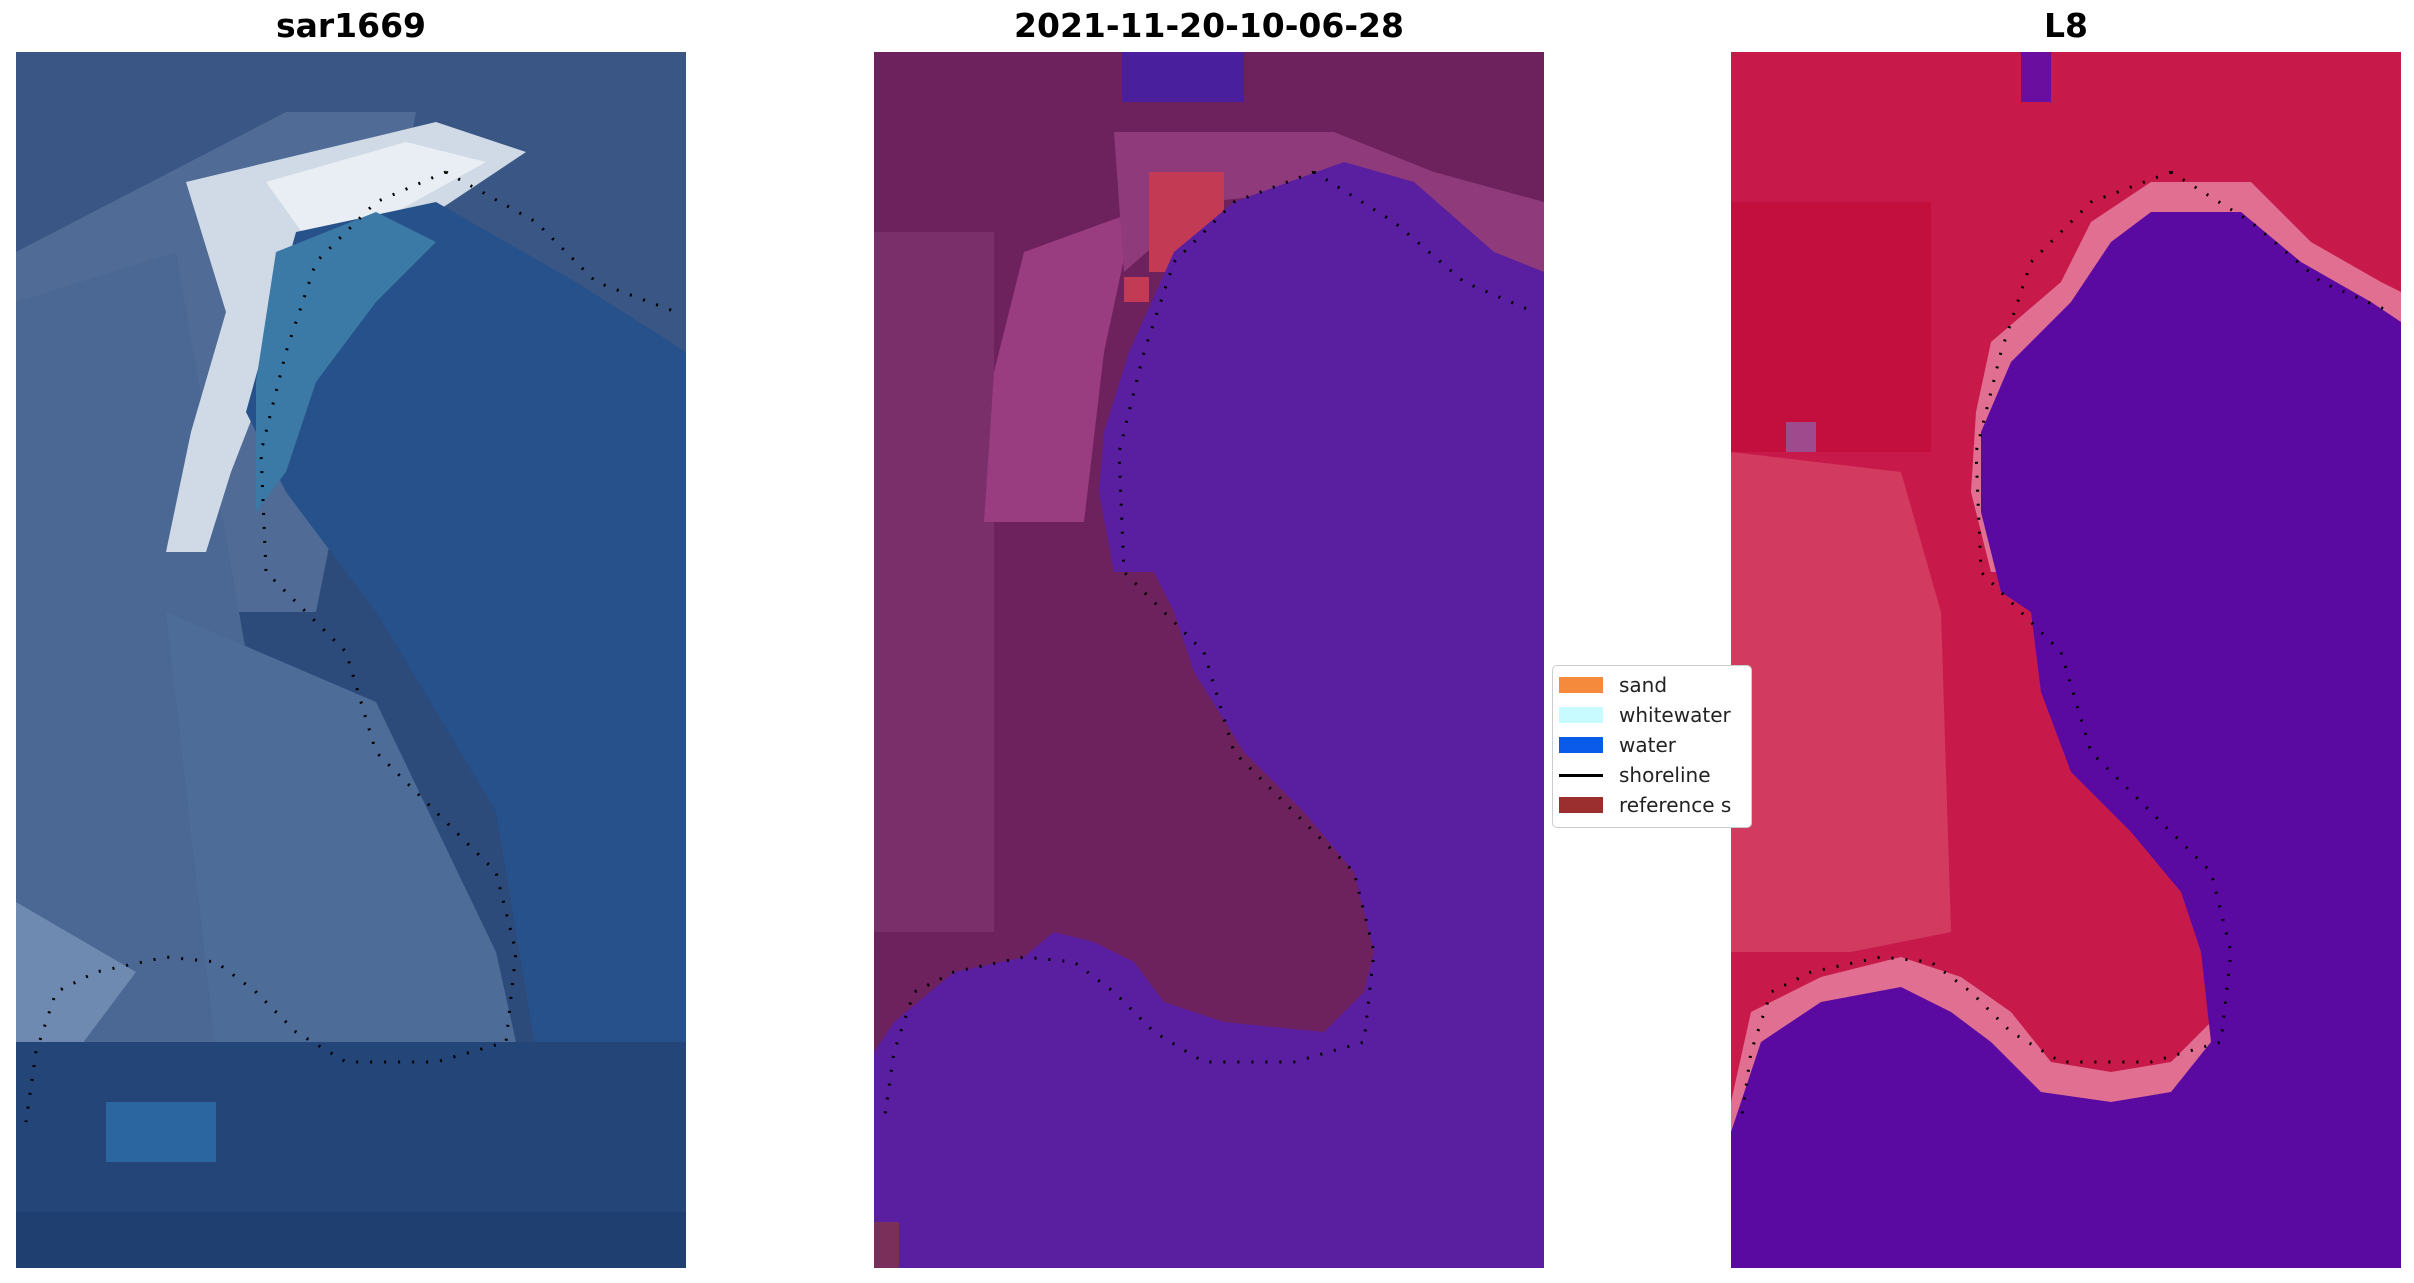 This screenshot has width=2414, height=1283. I want to click on panel-title-classified: 2021-11-20-10-06-28, so click(1209, 25).